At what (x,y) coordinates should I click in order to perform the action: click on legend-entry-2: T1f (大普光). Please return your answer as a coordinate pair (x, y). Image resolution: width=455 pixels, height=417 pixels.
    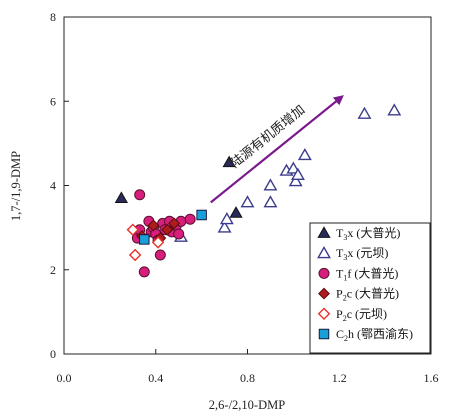
    Looking at the image, I should click on (367, 274).